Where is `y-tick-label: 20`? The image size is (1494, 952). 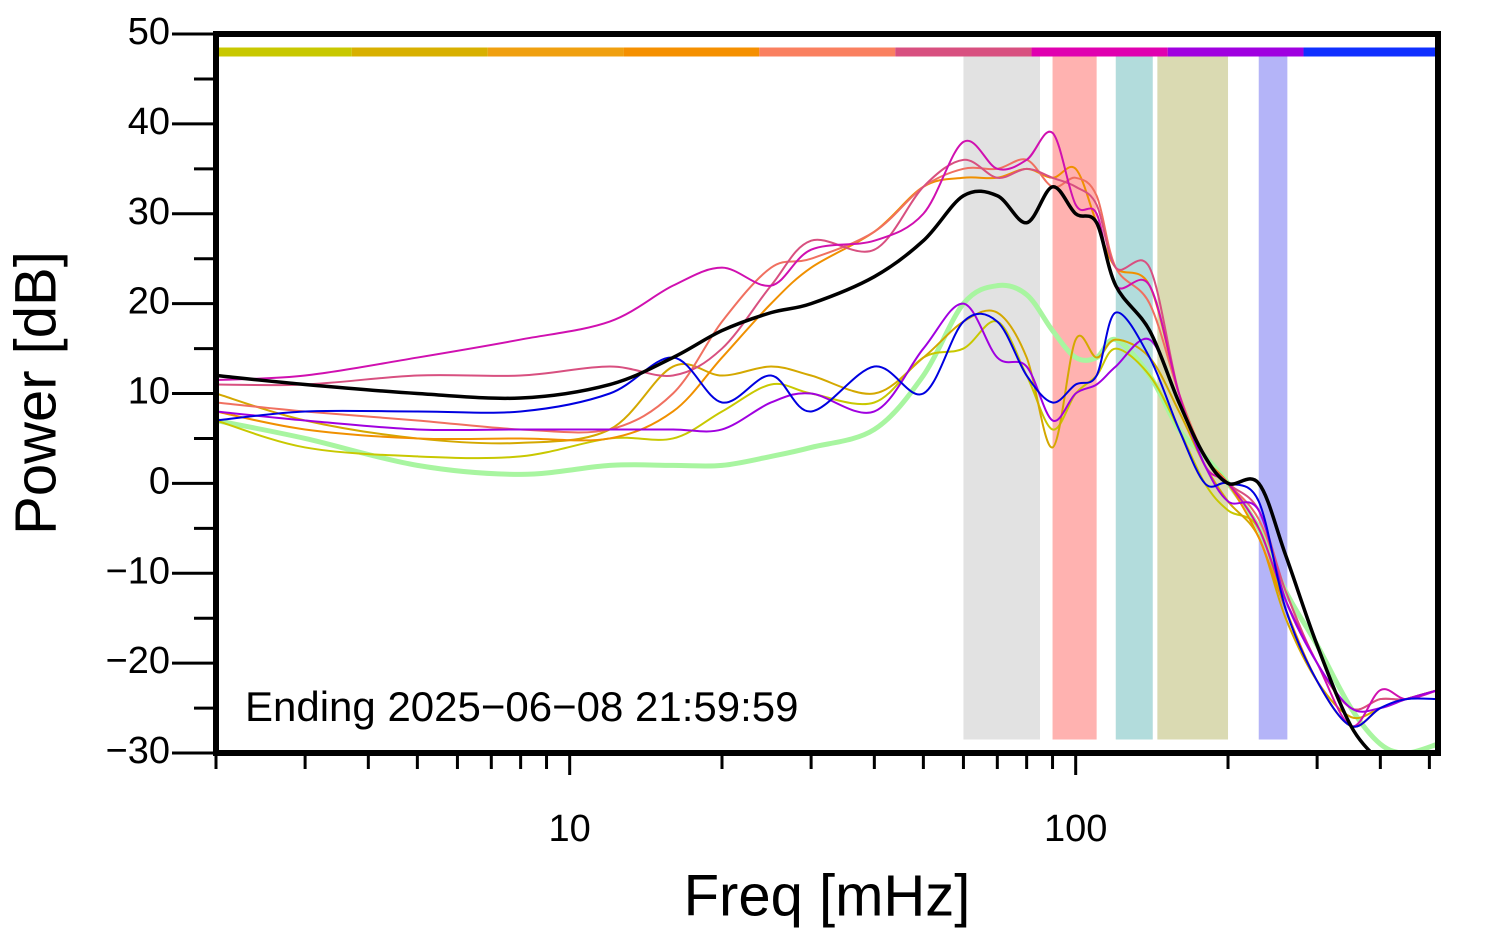 y-tick-label: 20 is located at coordinates (149, 302).